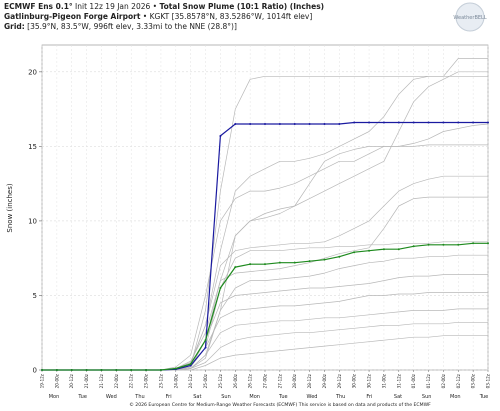  What do you see at coordinates (339, 380) in the screenshot?
I see `x-tick-label: 29-12z` at bounding box center [339, 380].